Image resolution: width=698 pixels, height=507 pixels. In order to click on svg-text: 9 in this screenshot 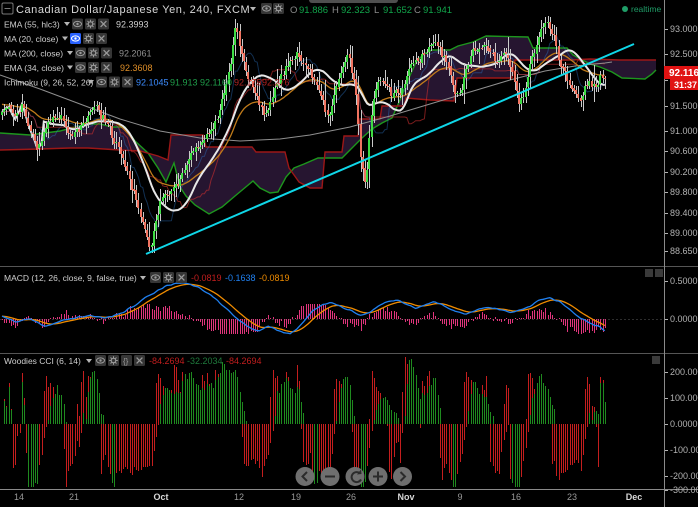, I will do `click(459, 497)`.